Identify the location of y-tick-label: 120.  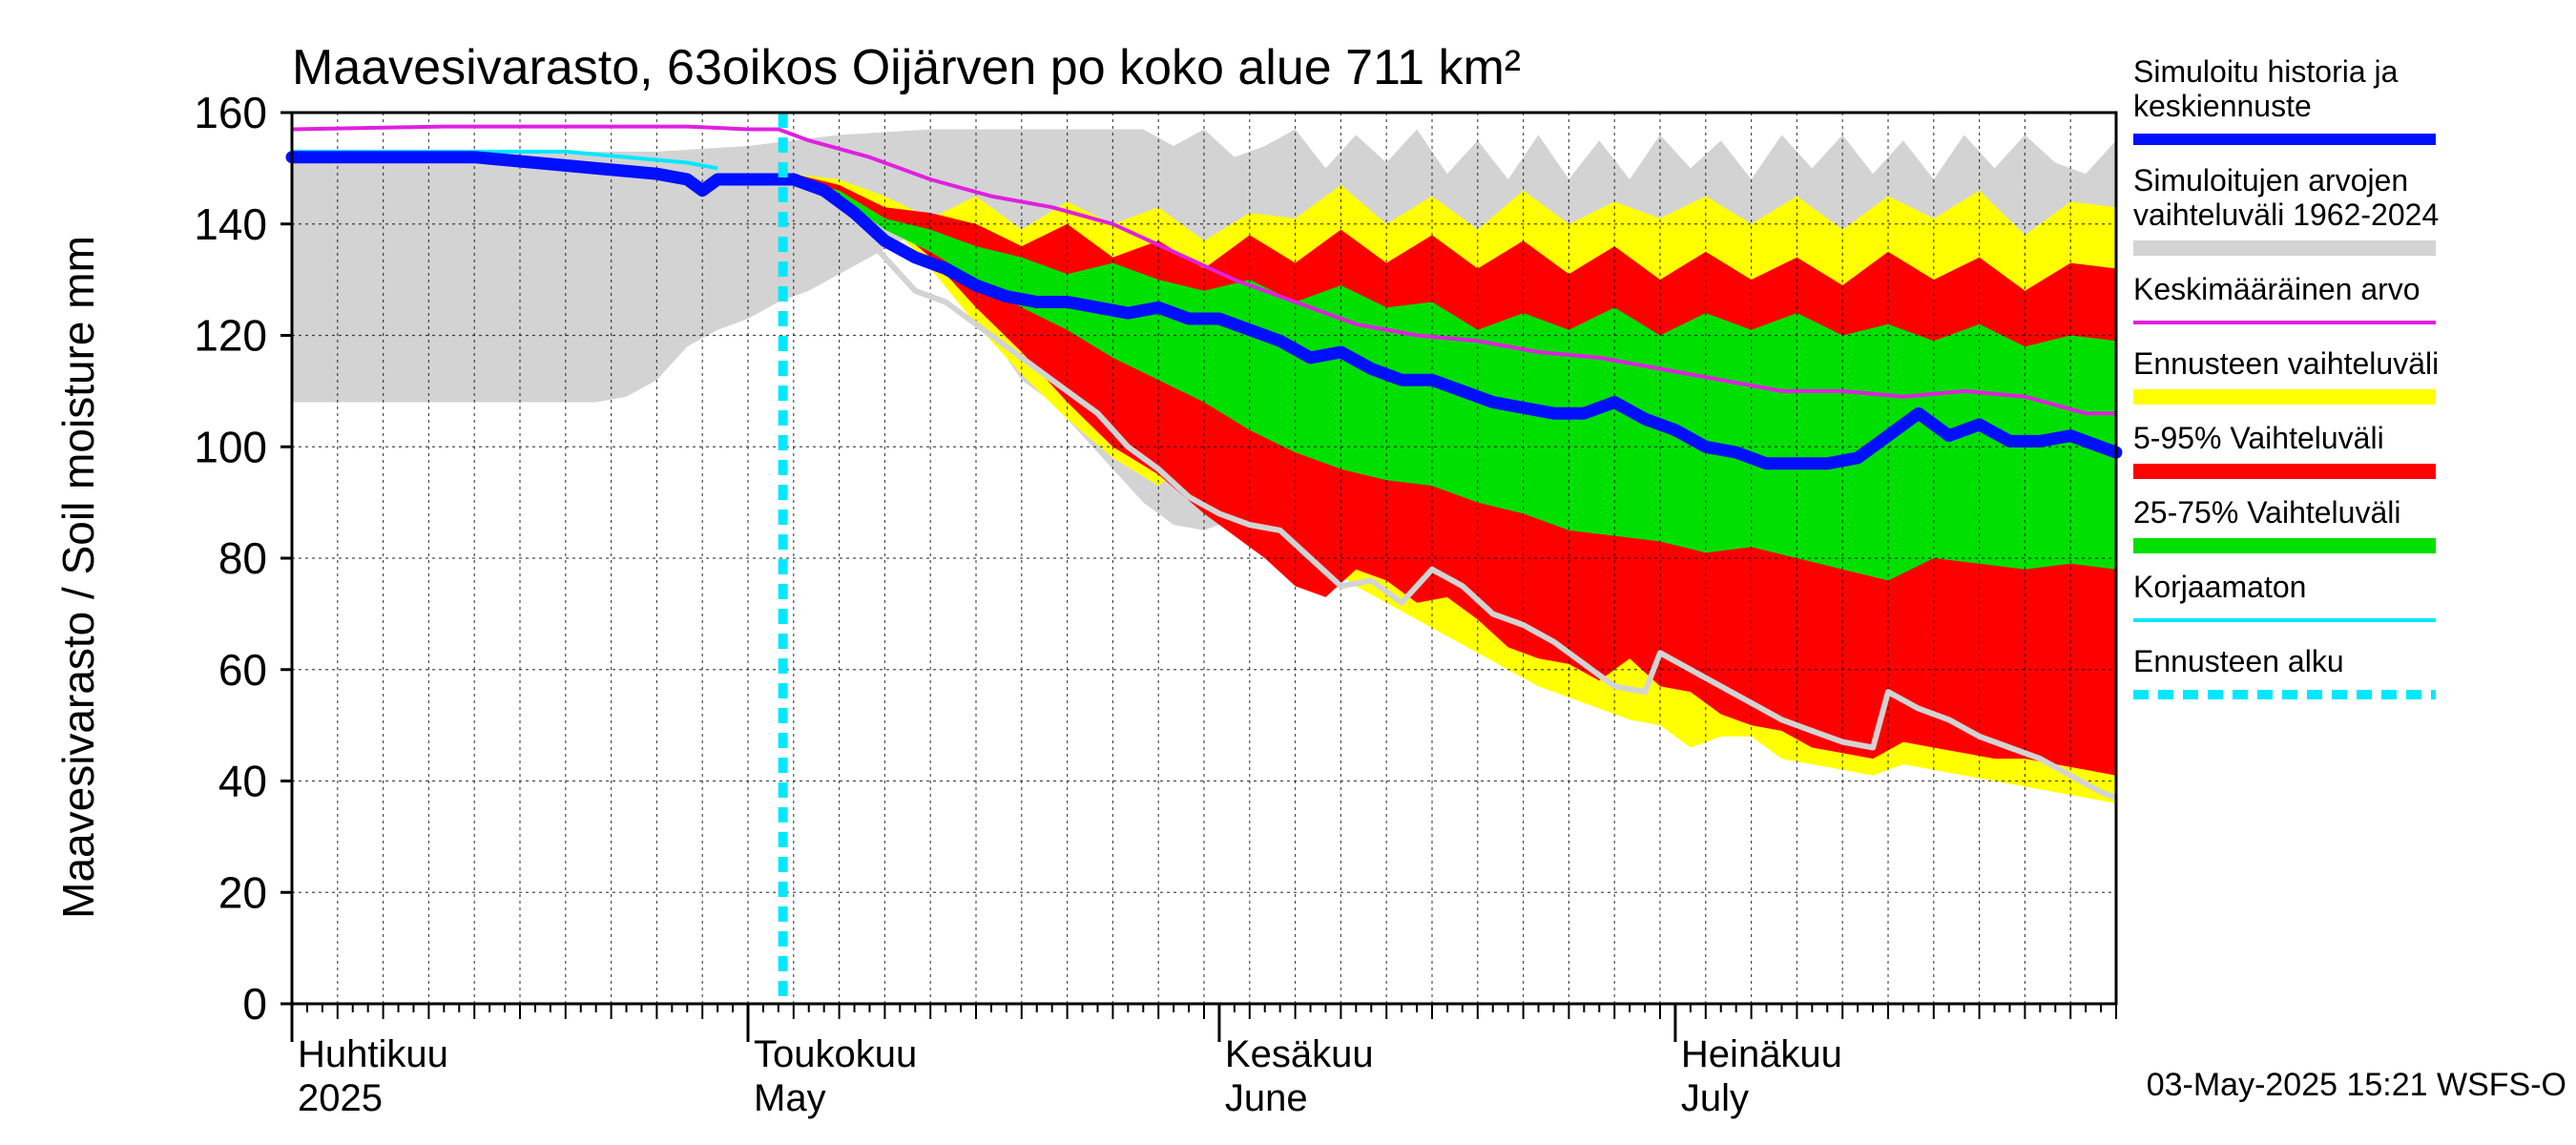
(230, 336).